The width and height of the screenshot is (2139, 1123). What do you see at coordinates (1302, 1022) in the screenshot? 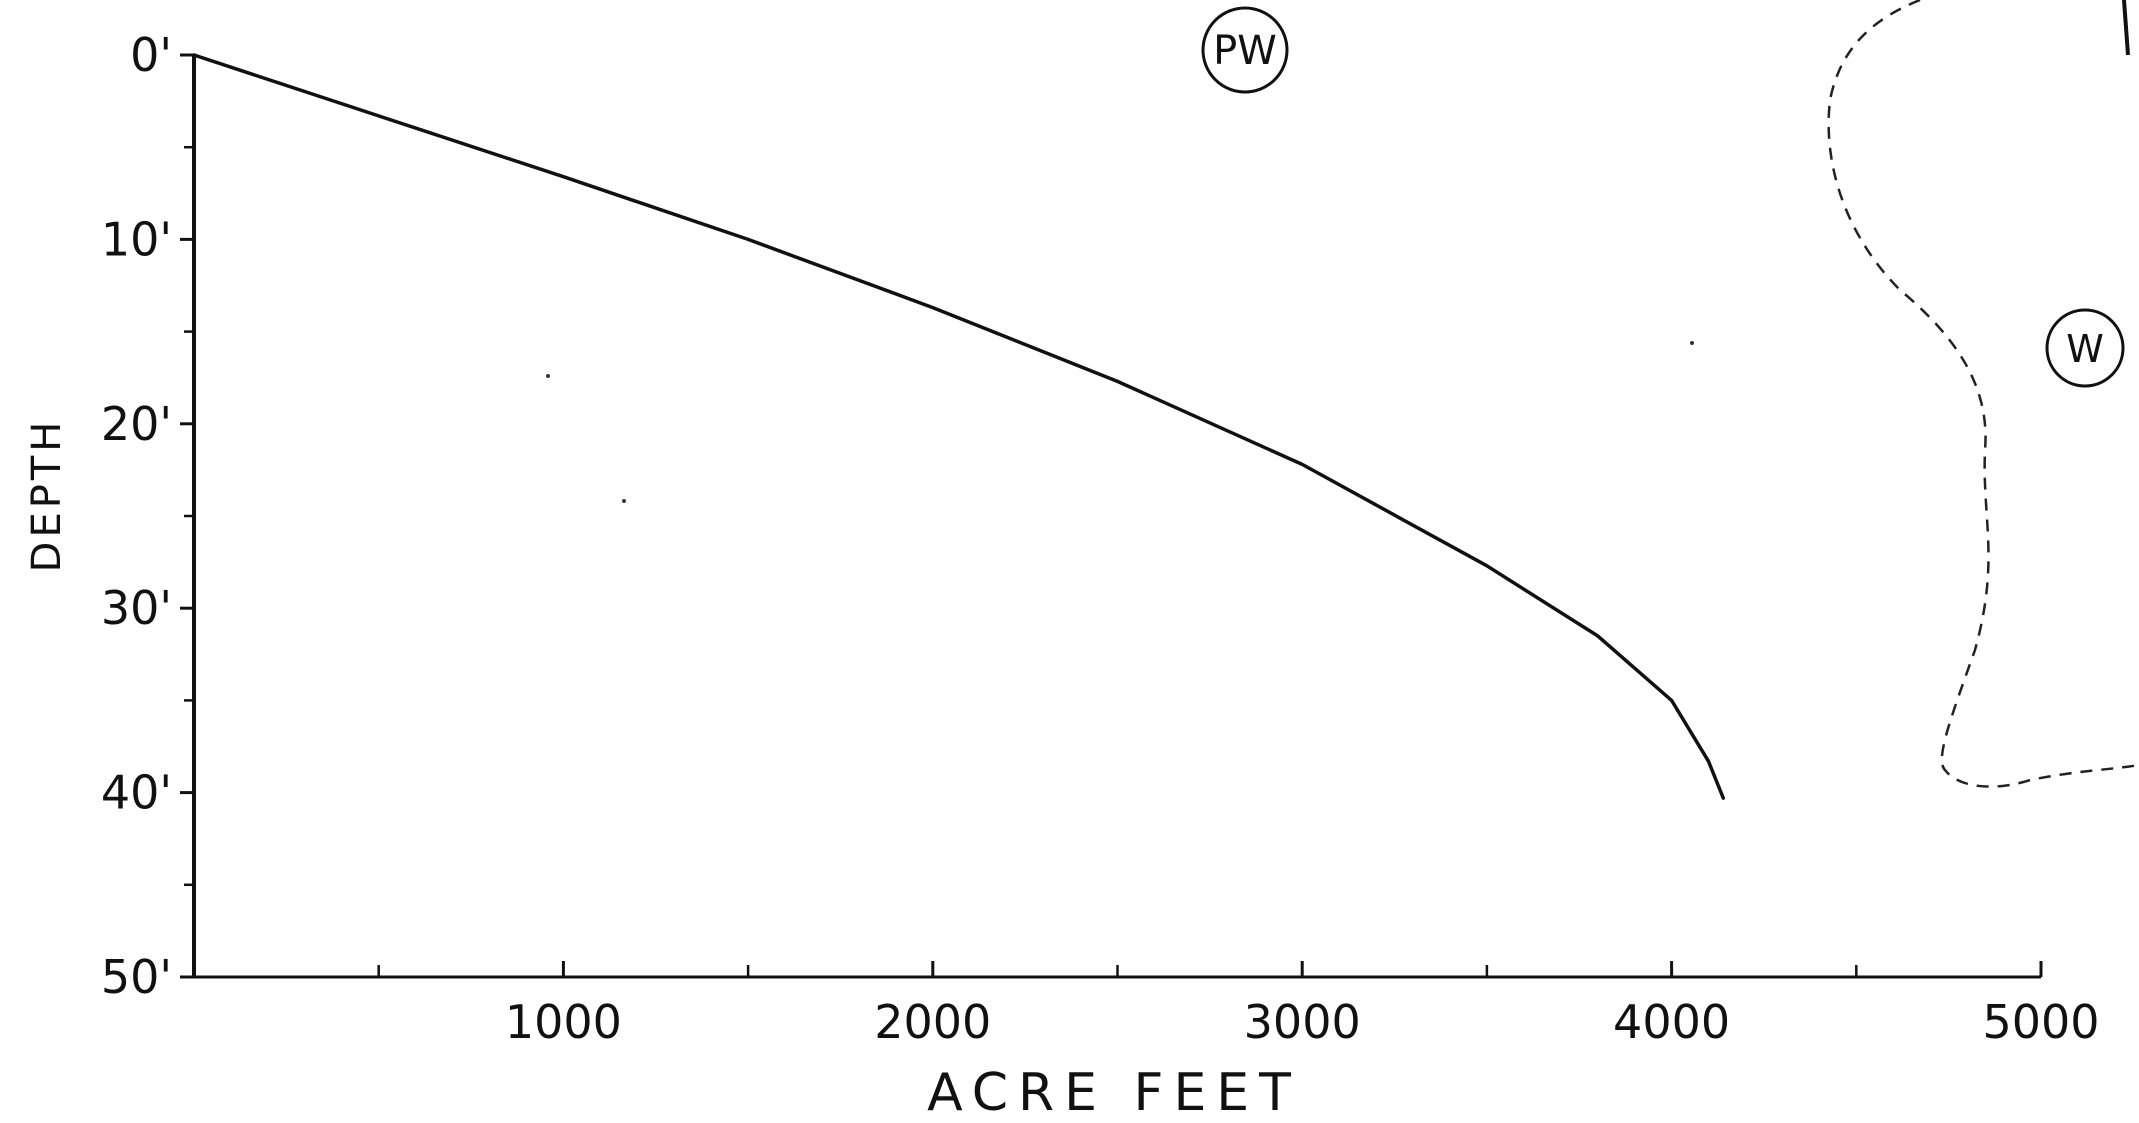
I see `x-tick-label: 3000` at bounding box center [1302, 1022].